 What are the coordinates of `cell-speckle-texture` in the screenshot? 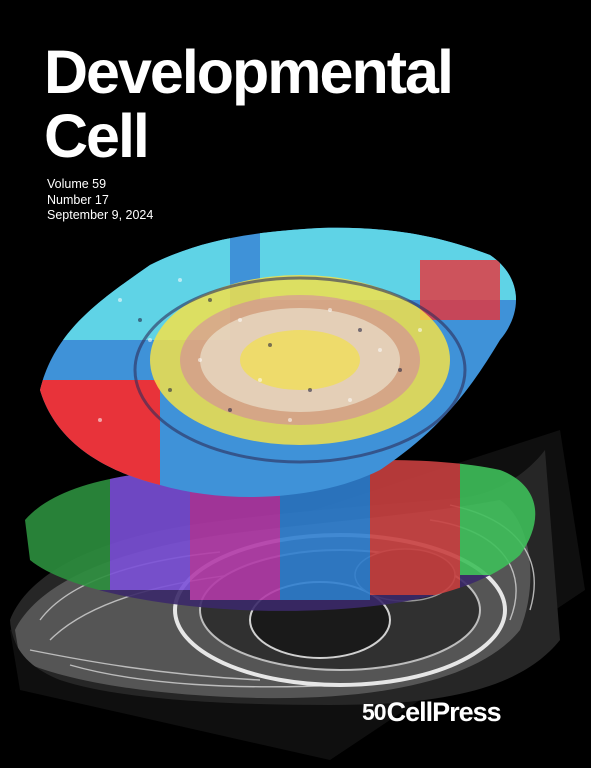 It's located at (260, 350).